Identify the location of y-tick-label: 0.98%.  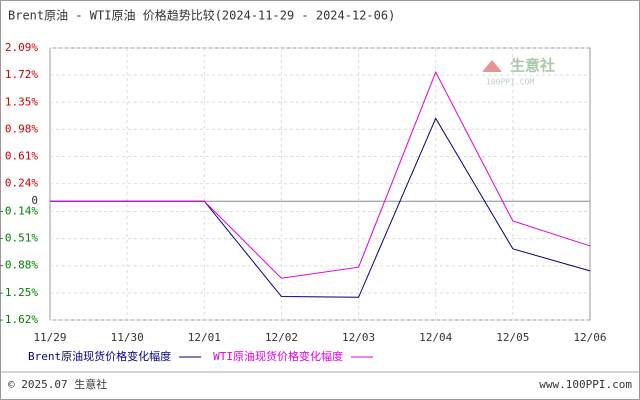
(21, 128).